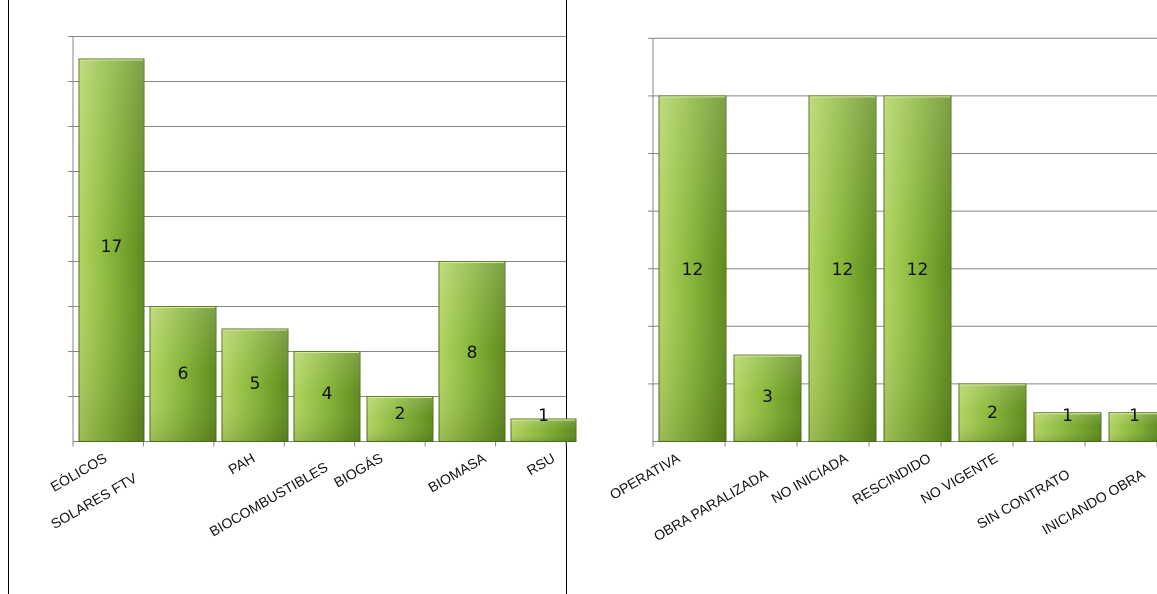 This screenshot has height=594, width=1157. I want to click on category-label: BIOGÁS, so click(358, 470).